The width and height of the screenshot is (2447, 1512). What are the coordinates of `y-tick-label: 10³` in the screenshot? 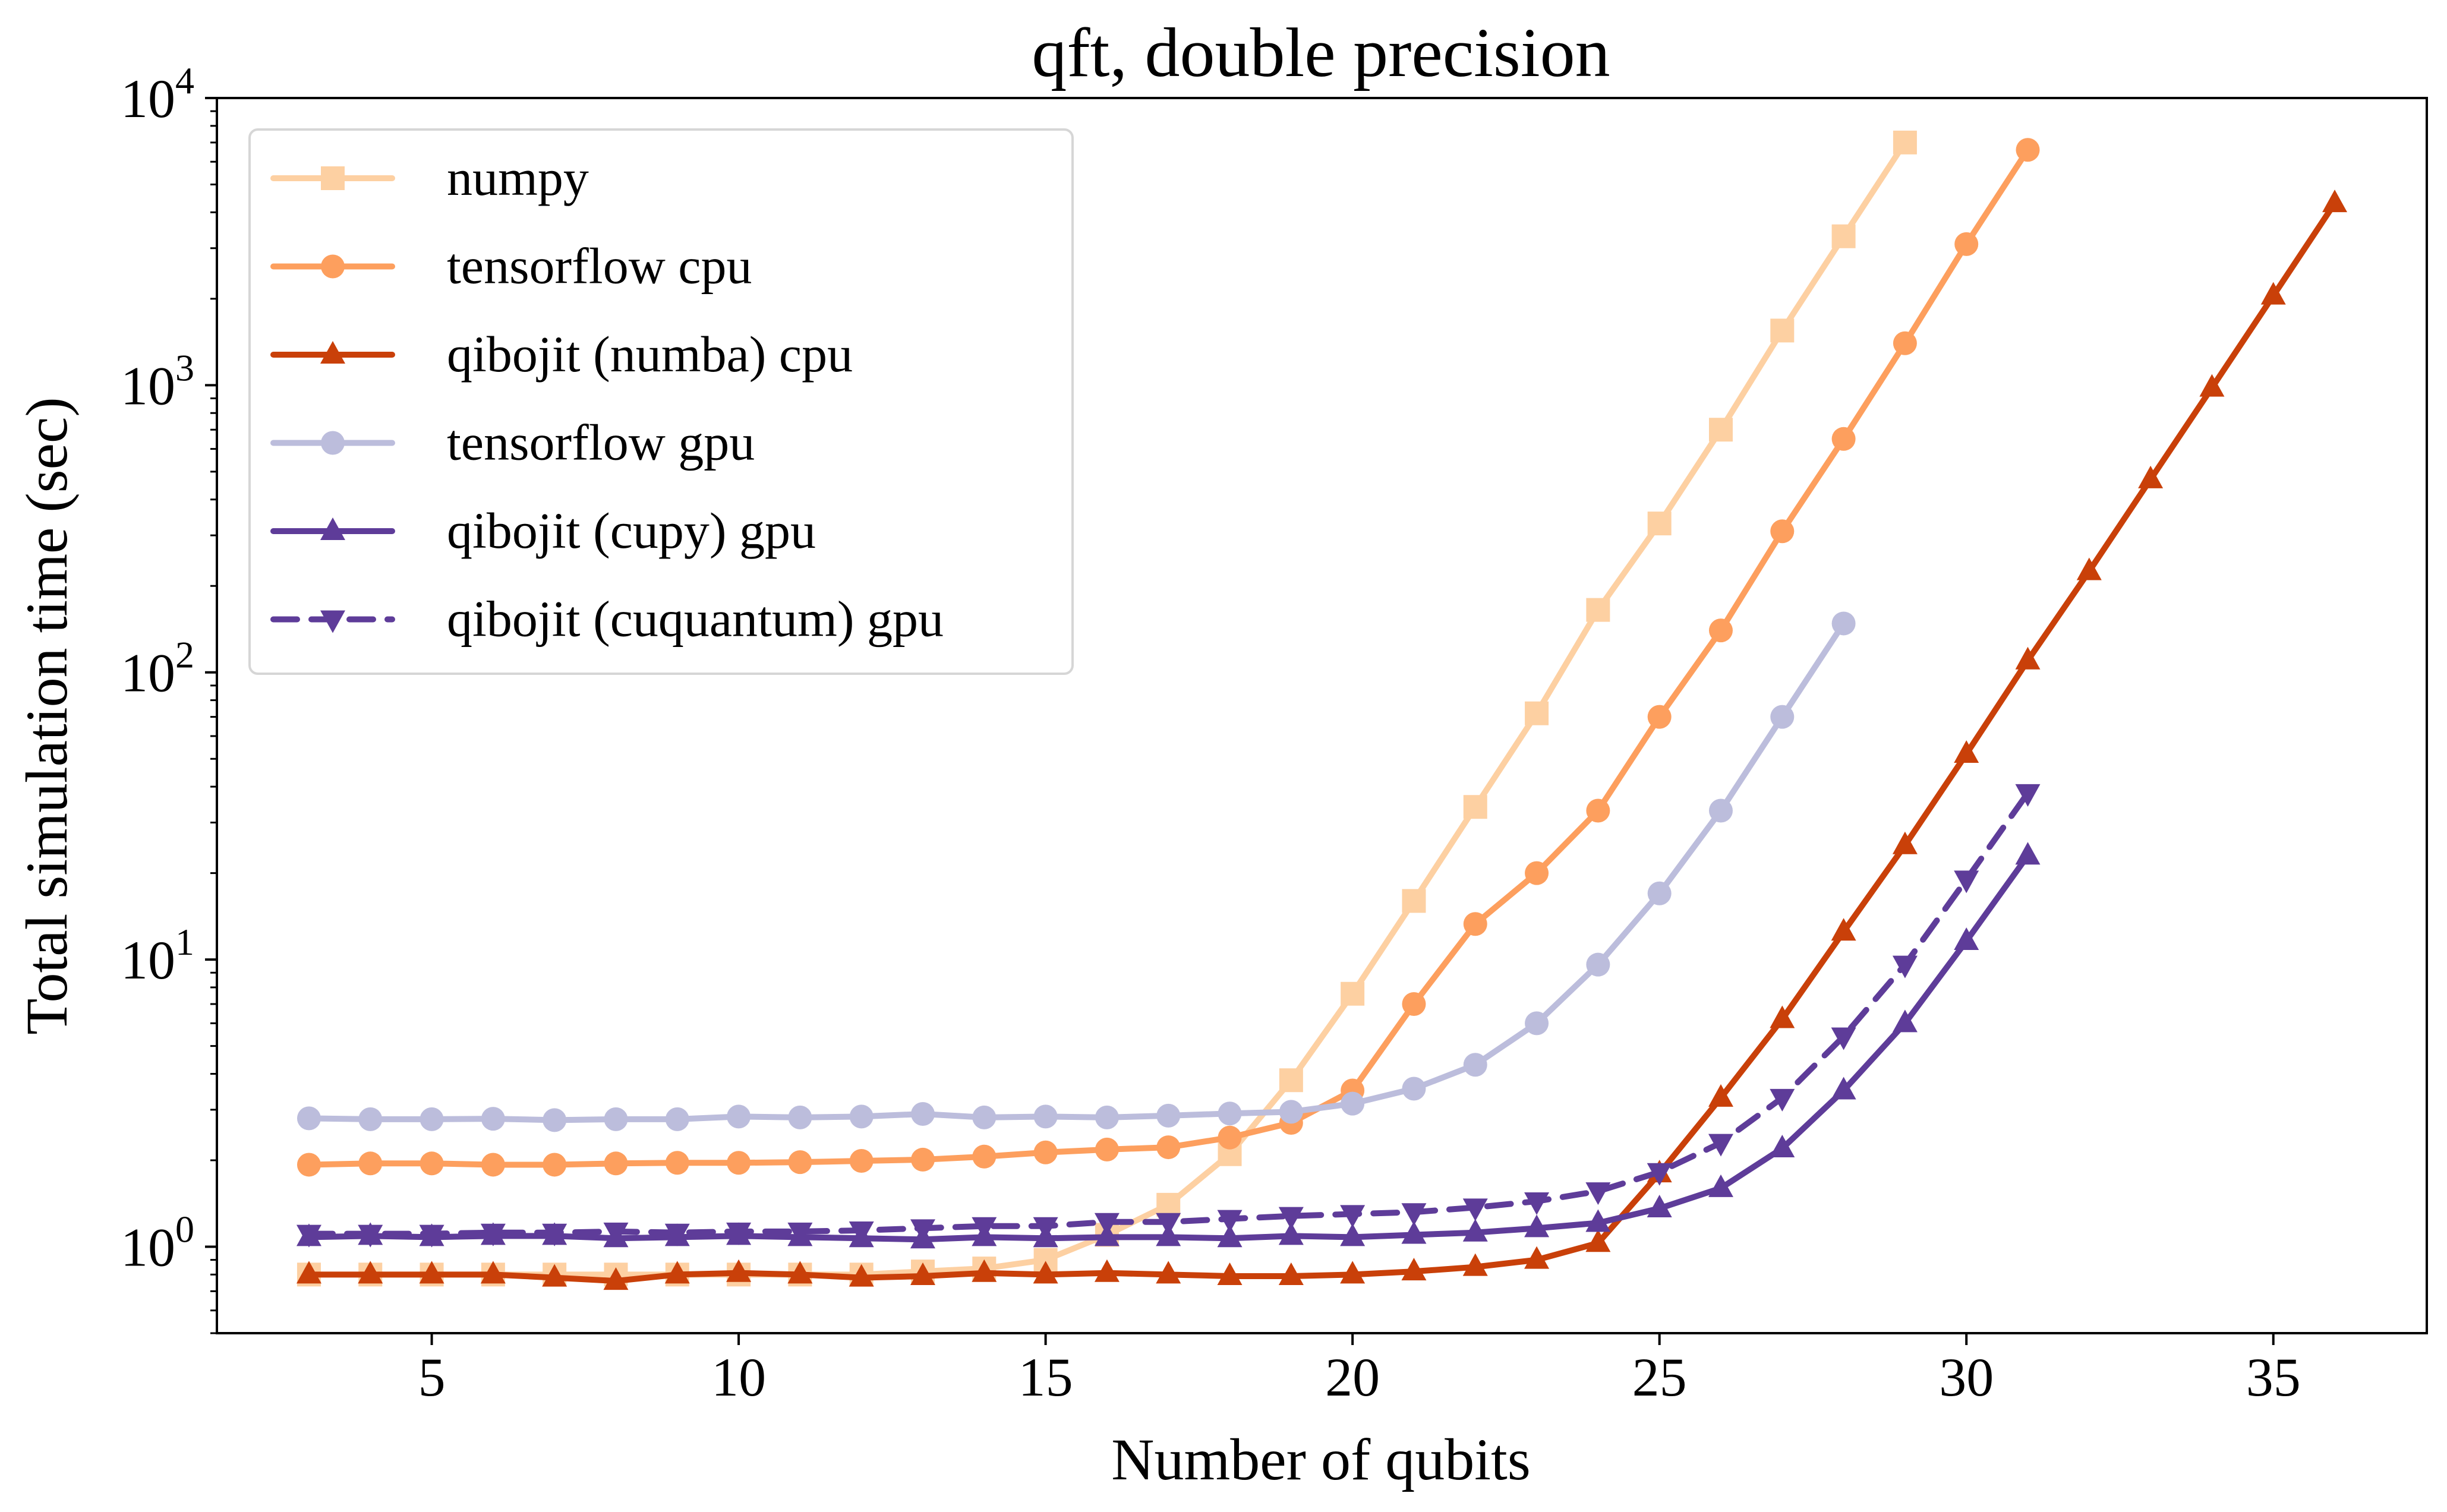 It's located at (158, 381).